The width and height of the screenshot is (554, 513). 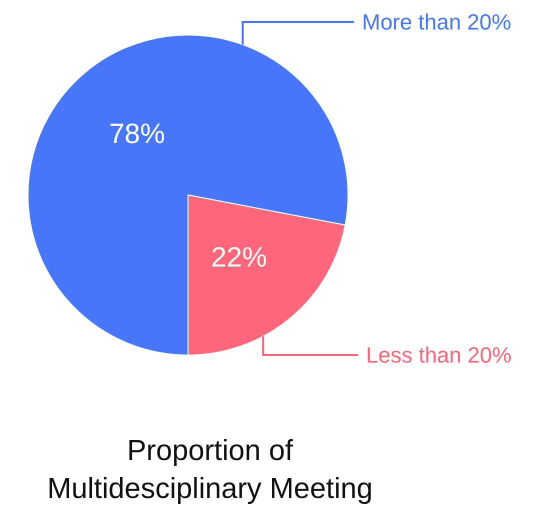 I want to click on data-label: 22%, so click(x=239, y=256).